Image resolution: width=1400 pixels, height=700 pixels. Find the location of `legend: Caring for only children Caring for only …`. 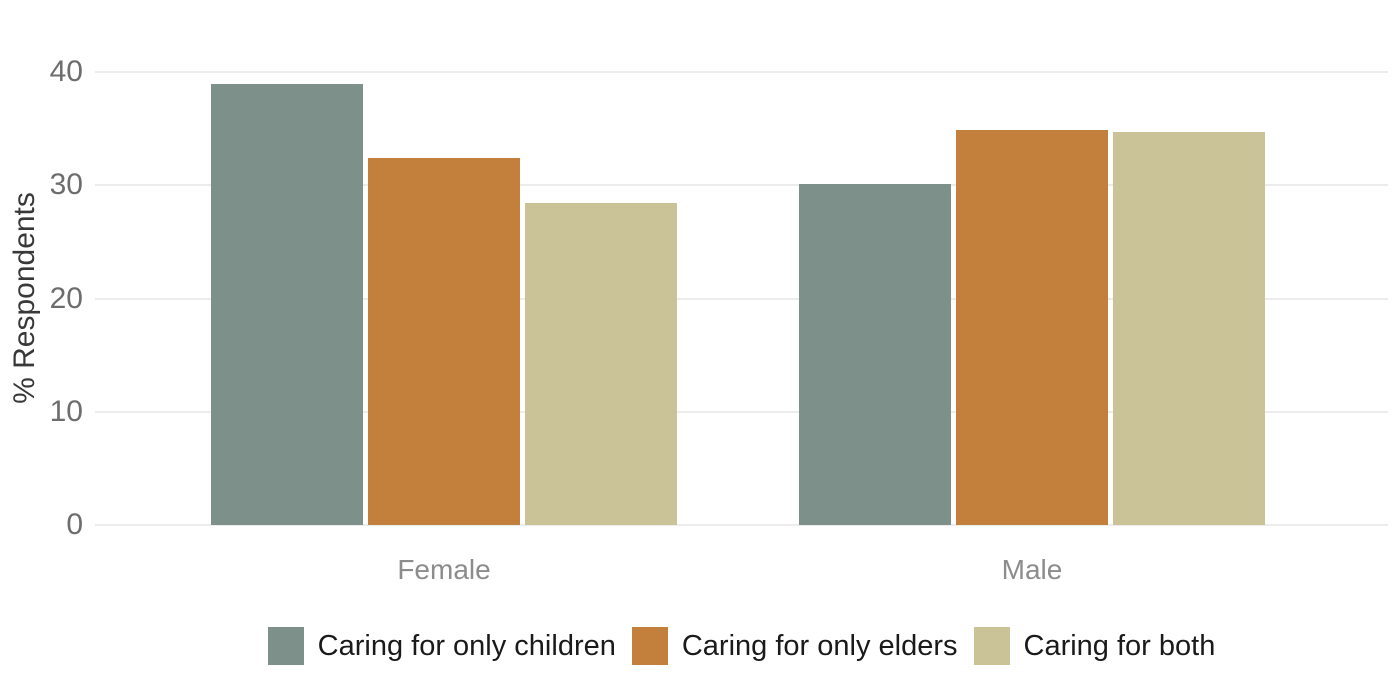

legend: Caring for only children Caring for only … is located at coordinates (741, 646).